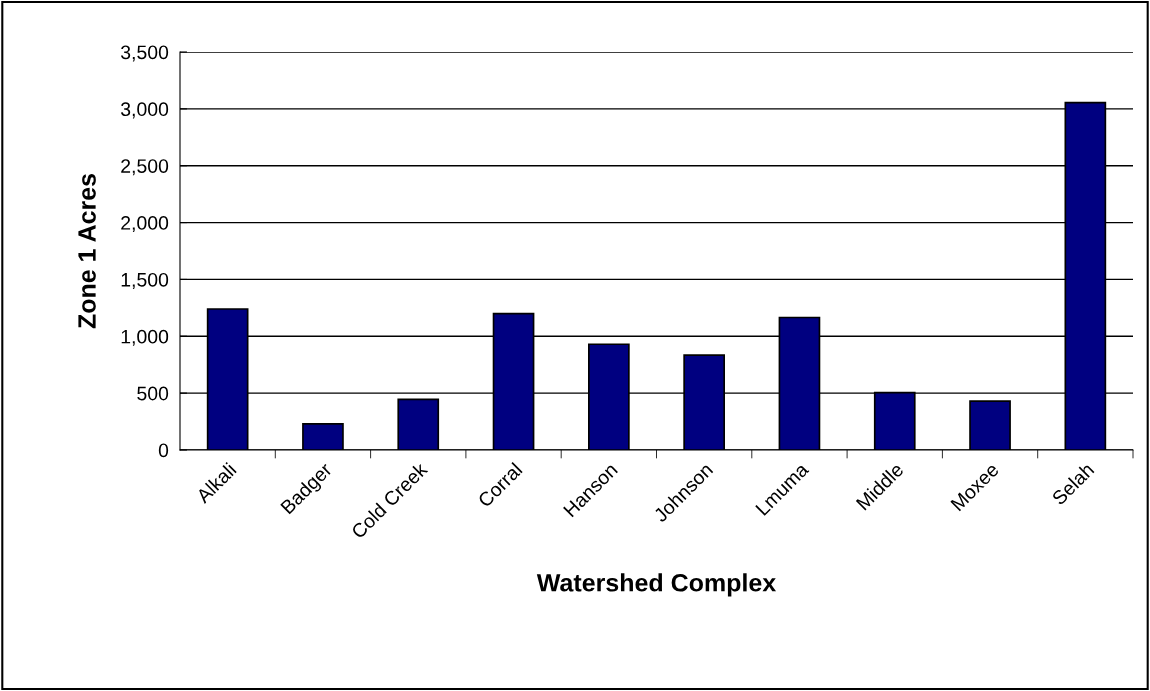 The height and width of the screenshot is (691, 1150). What do you see at coordinates (87, 251) in the screenshot?
I see `y-axis-title: Zone 1 Acres` at bounding box center [87, 251].